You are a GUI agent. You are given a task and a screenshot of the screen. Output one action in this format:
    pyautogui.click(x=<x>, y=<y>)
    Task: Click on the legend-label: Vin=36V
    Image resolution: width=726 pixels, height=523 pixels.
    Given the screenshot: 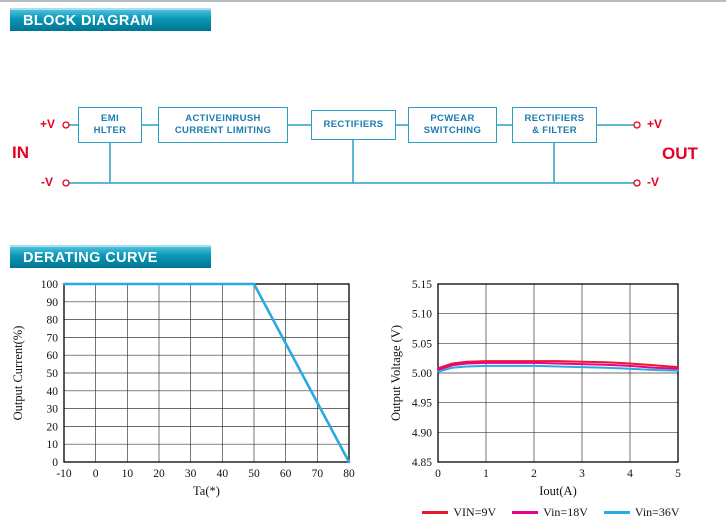 What is the action you would take?
    pyautogui.click(x=657, y=512)
    